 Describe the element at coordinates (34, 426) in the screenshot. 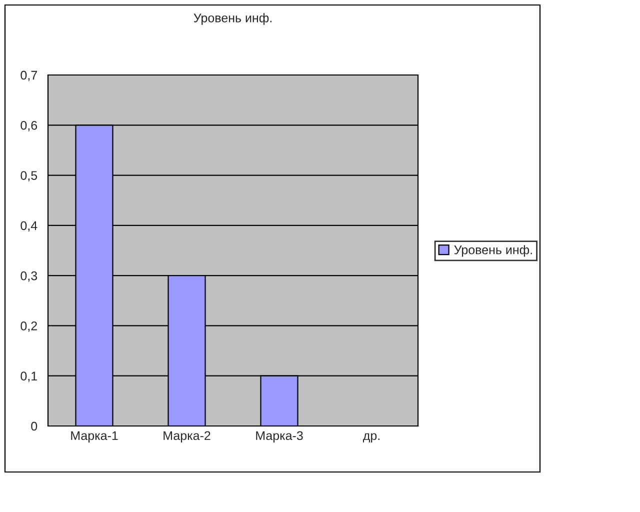

I see `y-tick-label: 0` at that location.